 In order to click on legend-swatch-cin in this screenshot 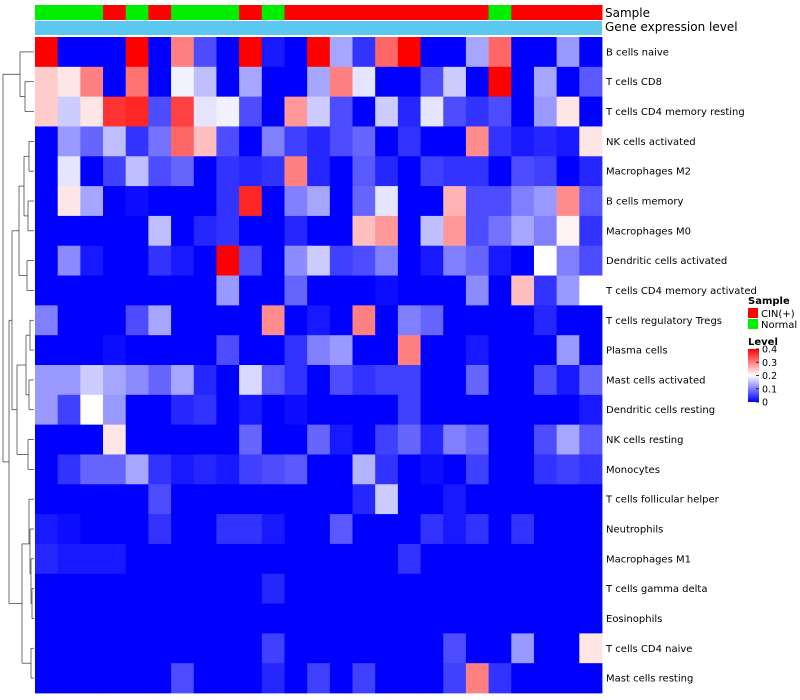, I will do `click(753, 313)`.